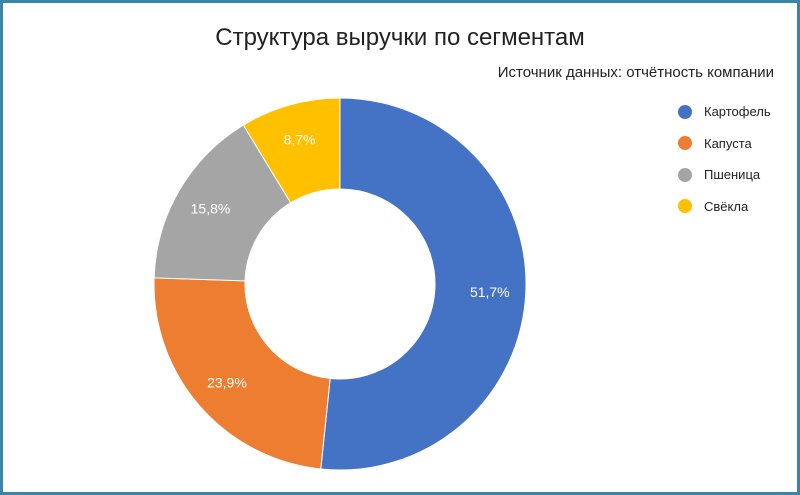 Image resolution: width=800 pixels, height=495 pixels. I want to click on chart-legend: Картофель Капуста Пшеница Свёкла, so click(724, 159).